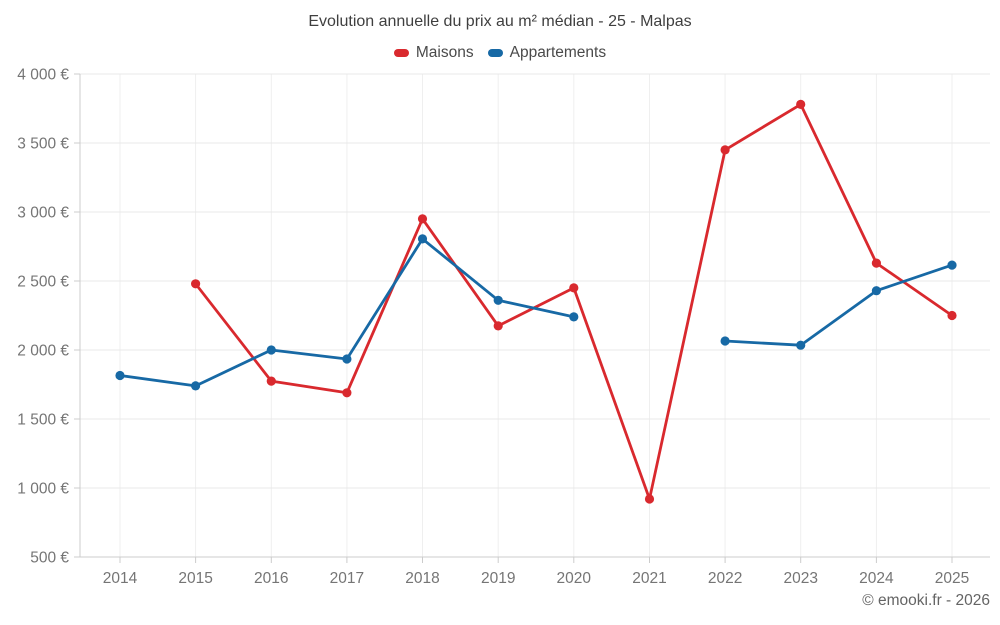 Image resolution: width=1000 pixels, height=625 pixels. What do you see at coordinates (926, 600) in the screenshot?
I see `copyright-text: © emooki.fr - 2026` at bounding box center [926, 600].